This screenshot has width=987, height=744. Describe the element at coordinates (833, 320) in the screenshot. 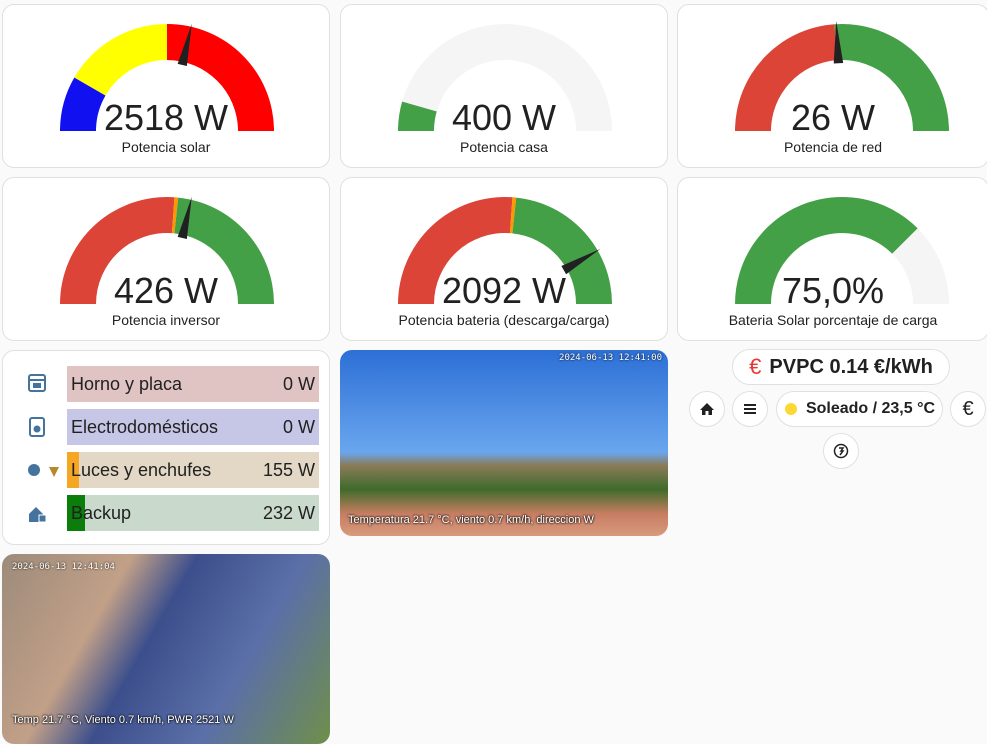

I see `gauge-label: Bateria Solar porcentaje de carga` at that location.